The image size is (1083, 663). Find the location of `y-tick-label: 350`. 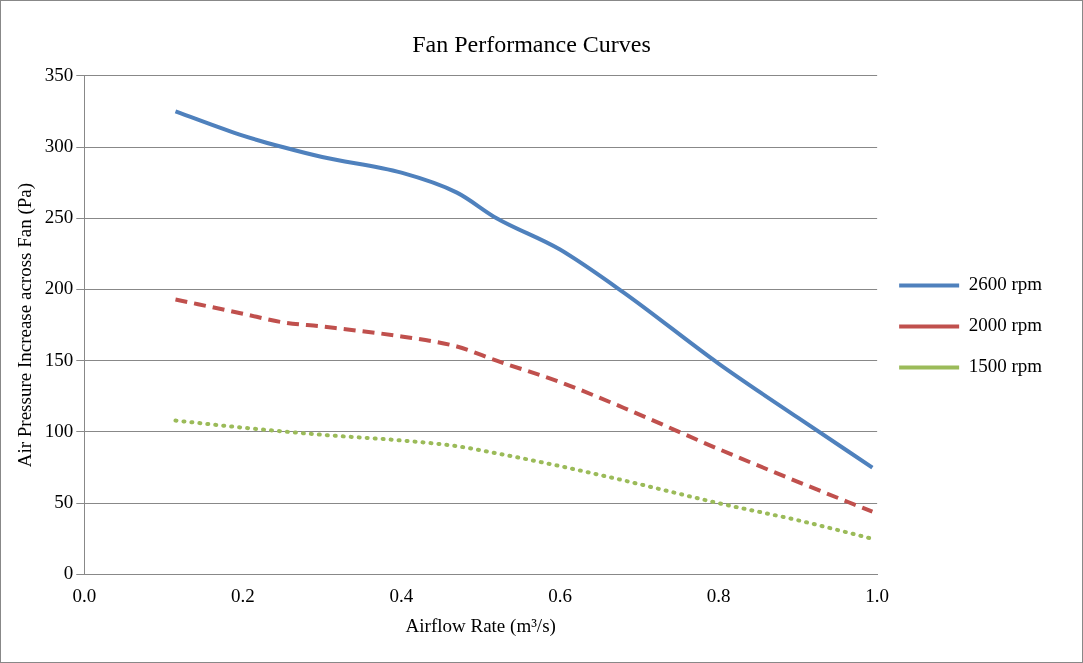

y-tick-label: 350 is located at coordinates (59, 74).